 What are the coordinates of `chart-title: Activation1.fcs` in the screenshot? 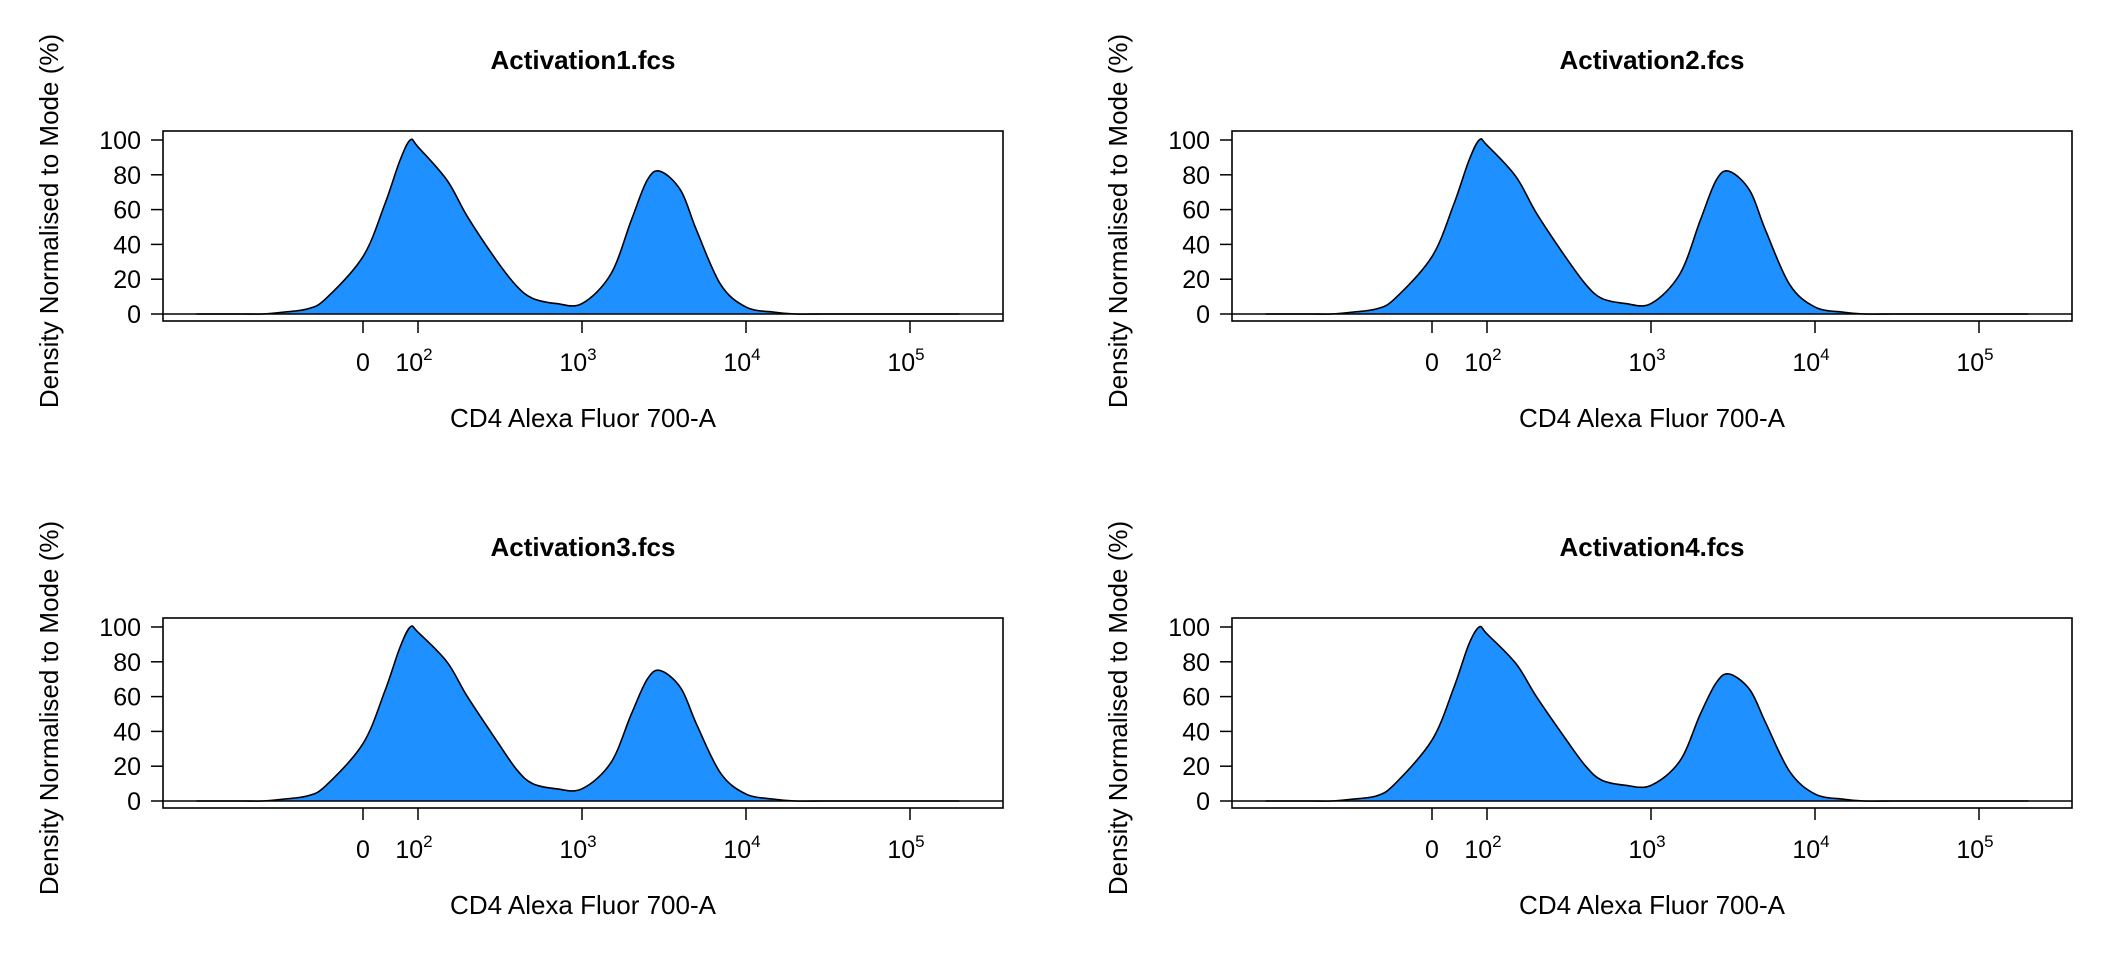 It's located at (583, 60).